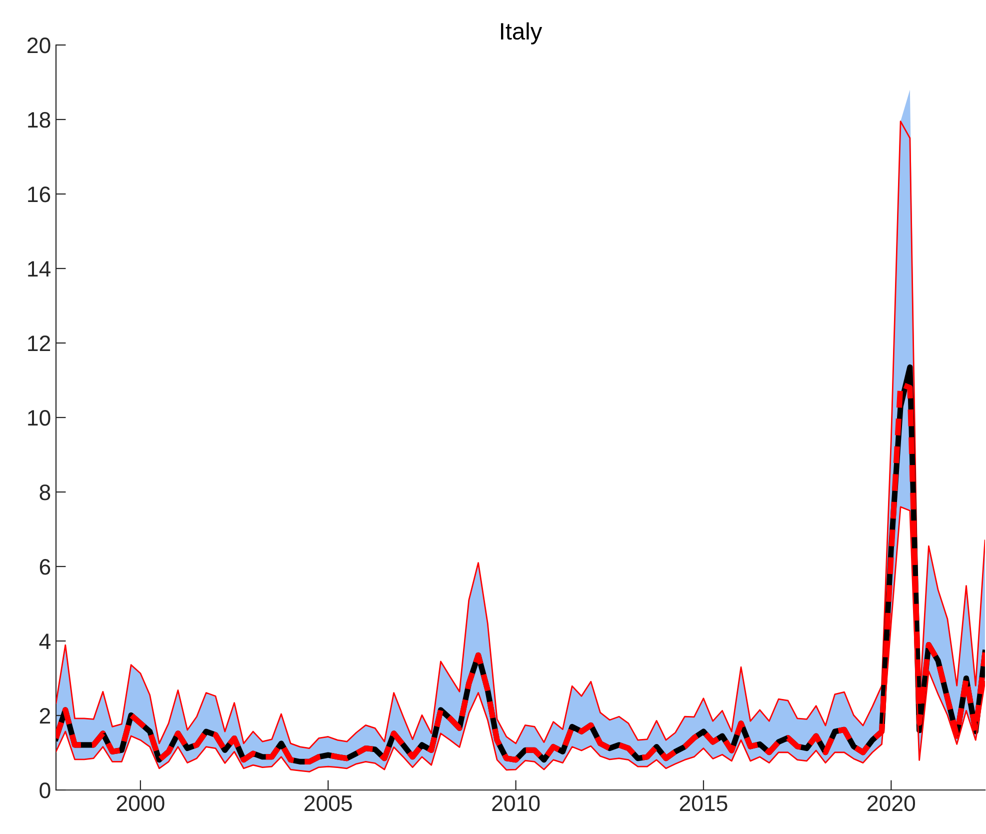 This screenshot has width=986, height=834. I want to click on x-tick-label: 2005, so click(328, 803).